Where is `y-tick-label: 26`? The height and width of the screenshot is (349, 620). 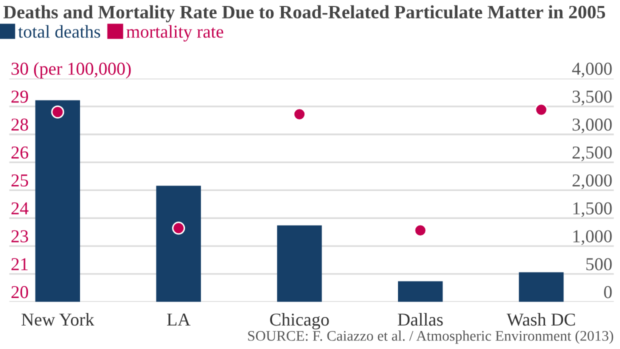
y-tick-label: 26 is located at coordinates (19, 152).